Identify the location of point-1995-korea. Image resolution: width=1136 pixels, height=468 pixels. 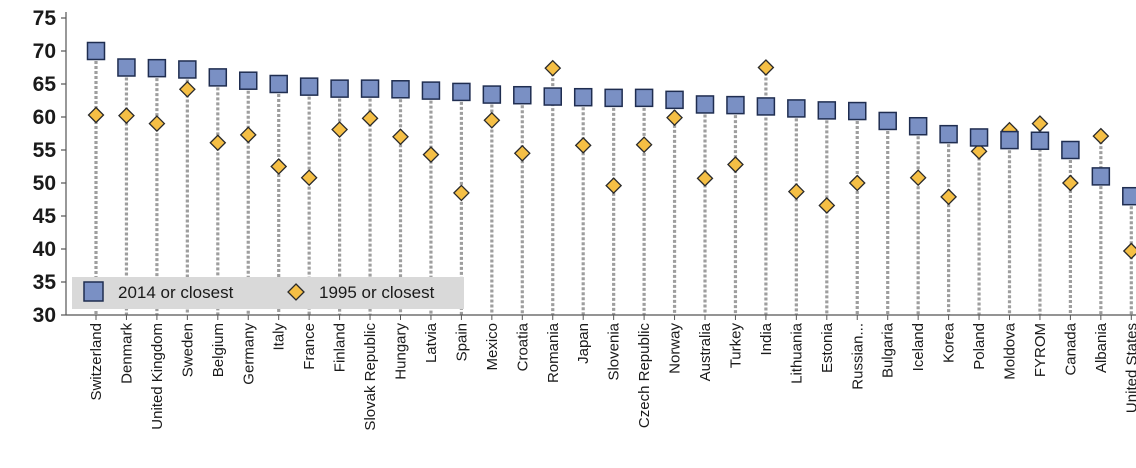
(949, 197).